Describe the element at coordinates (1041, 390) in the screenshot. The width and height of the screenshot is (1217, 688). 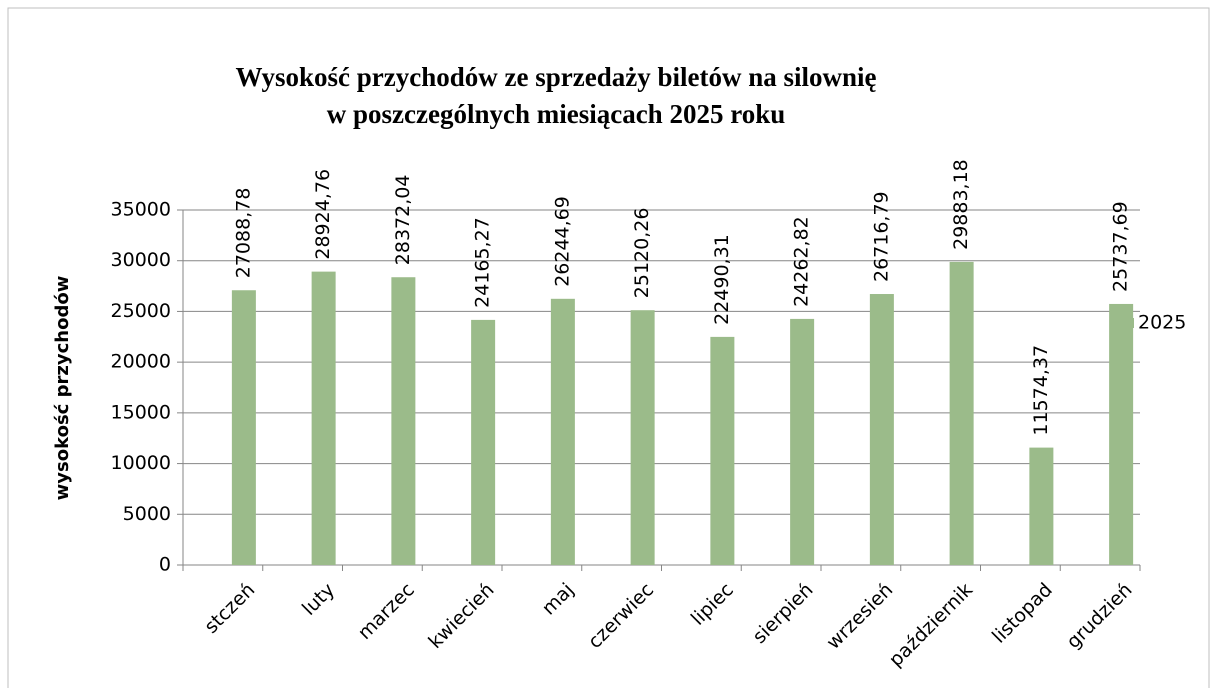
I see `data-label: 11574,37` at that location.